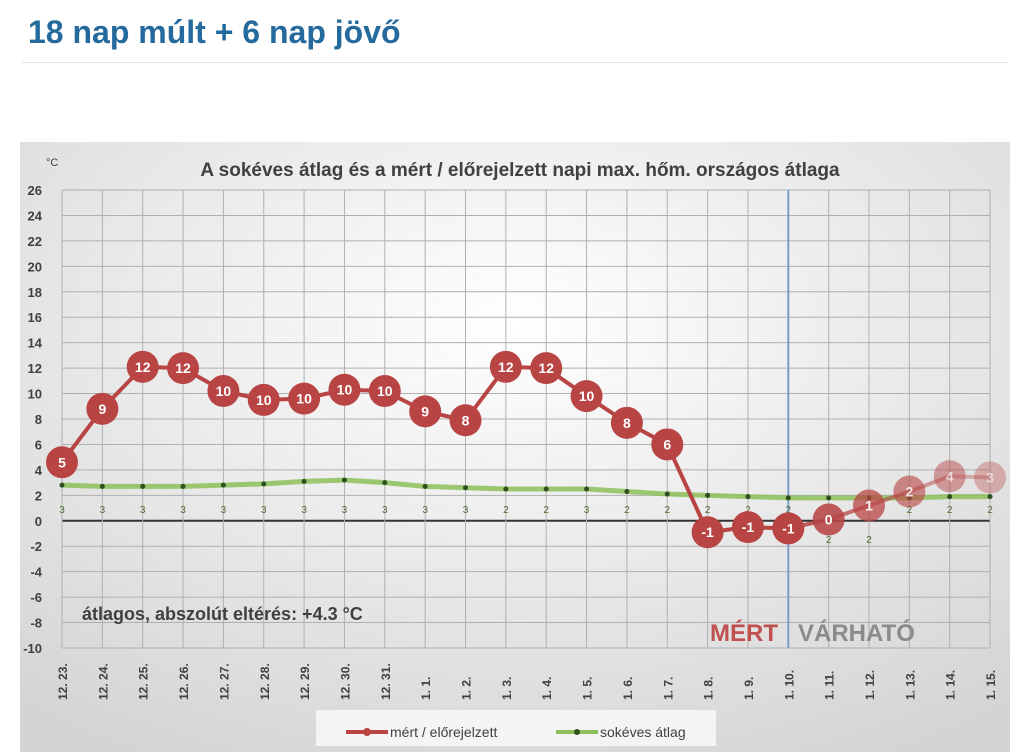 Image resolution: width=1024 pixels, height=756 pixels. What do you see at coordinates (38, 495) in the screenshot?
I see `y-tick-label: 2` at bounding box center [38, 495].